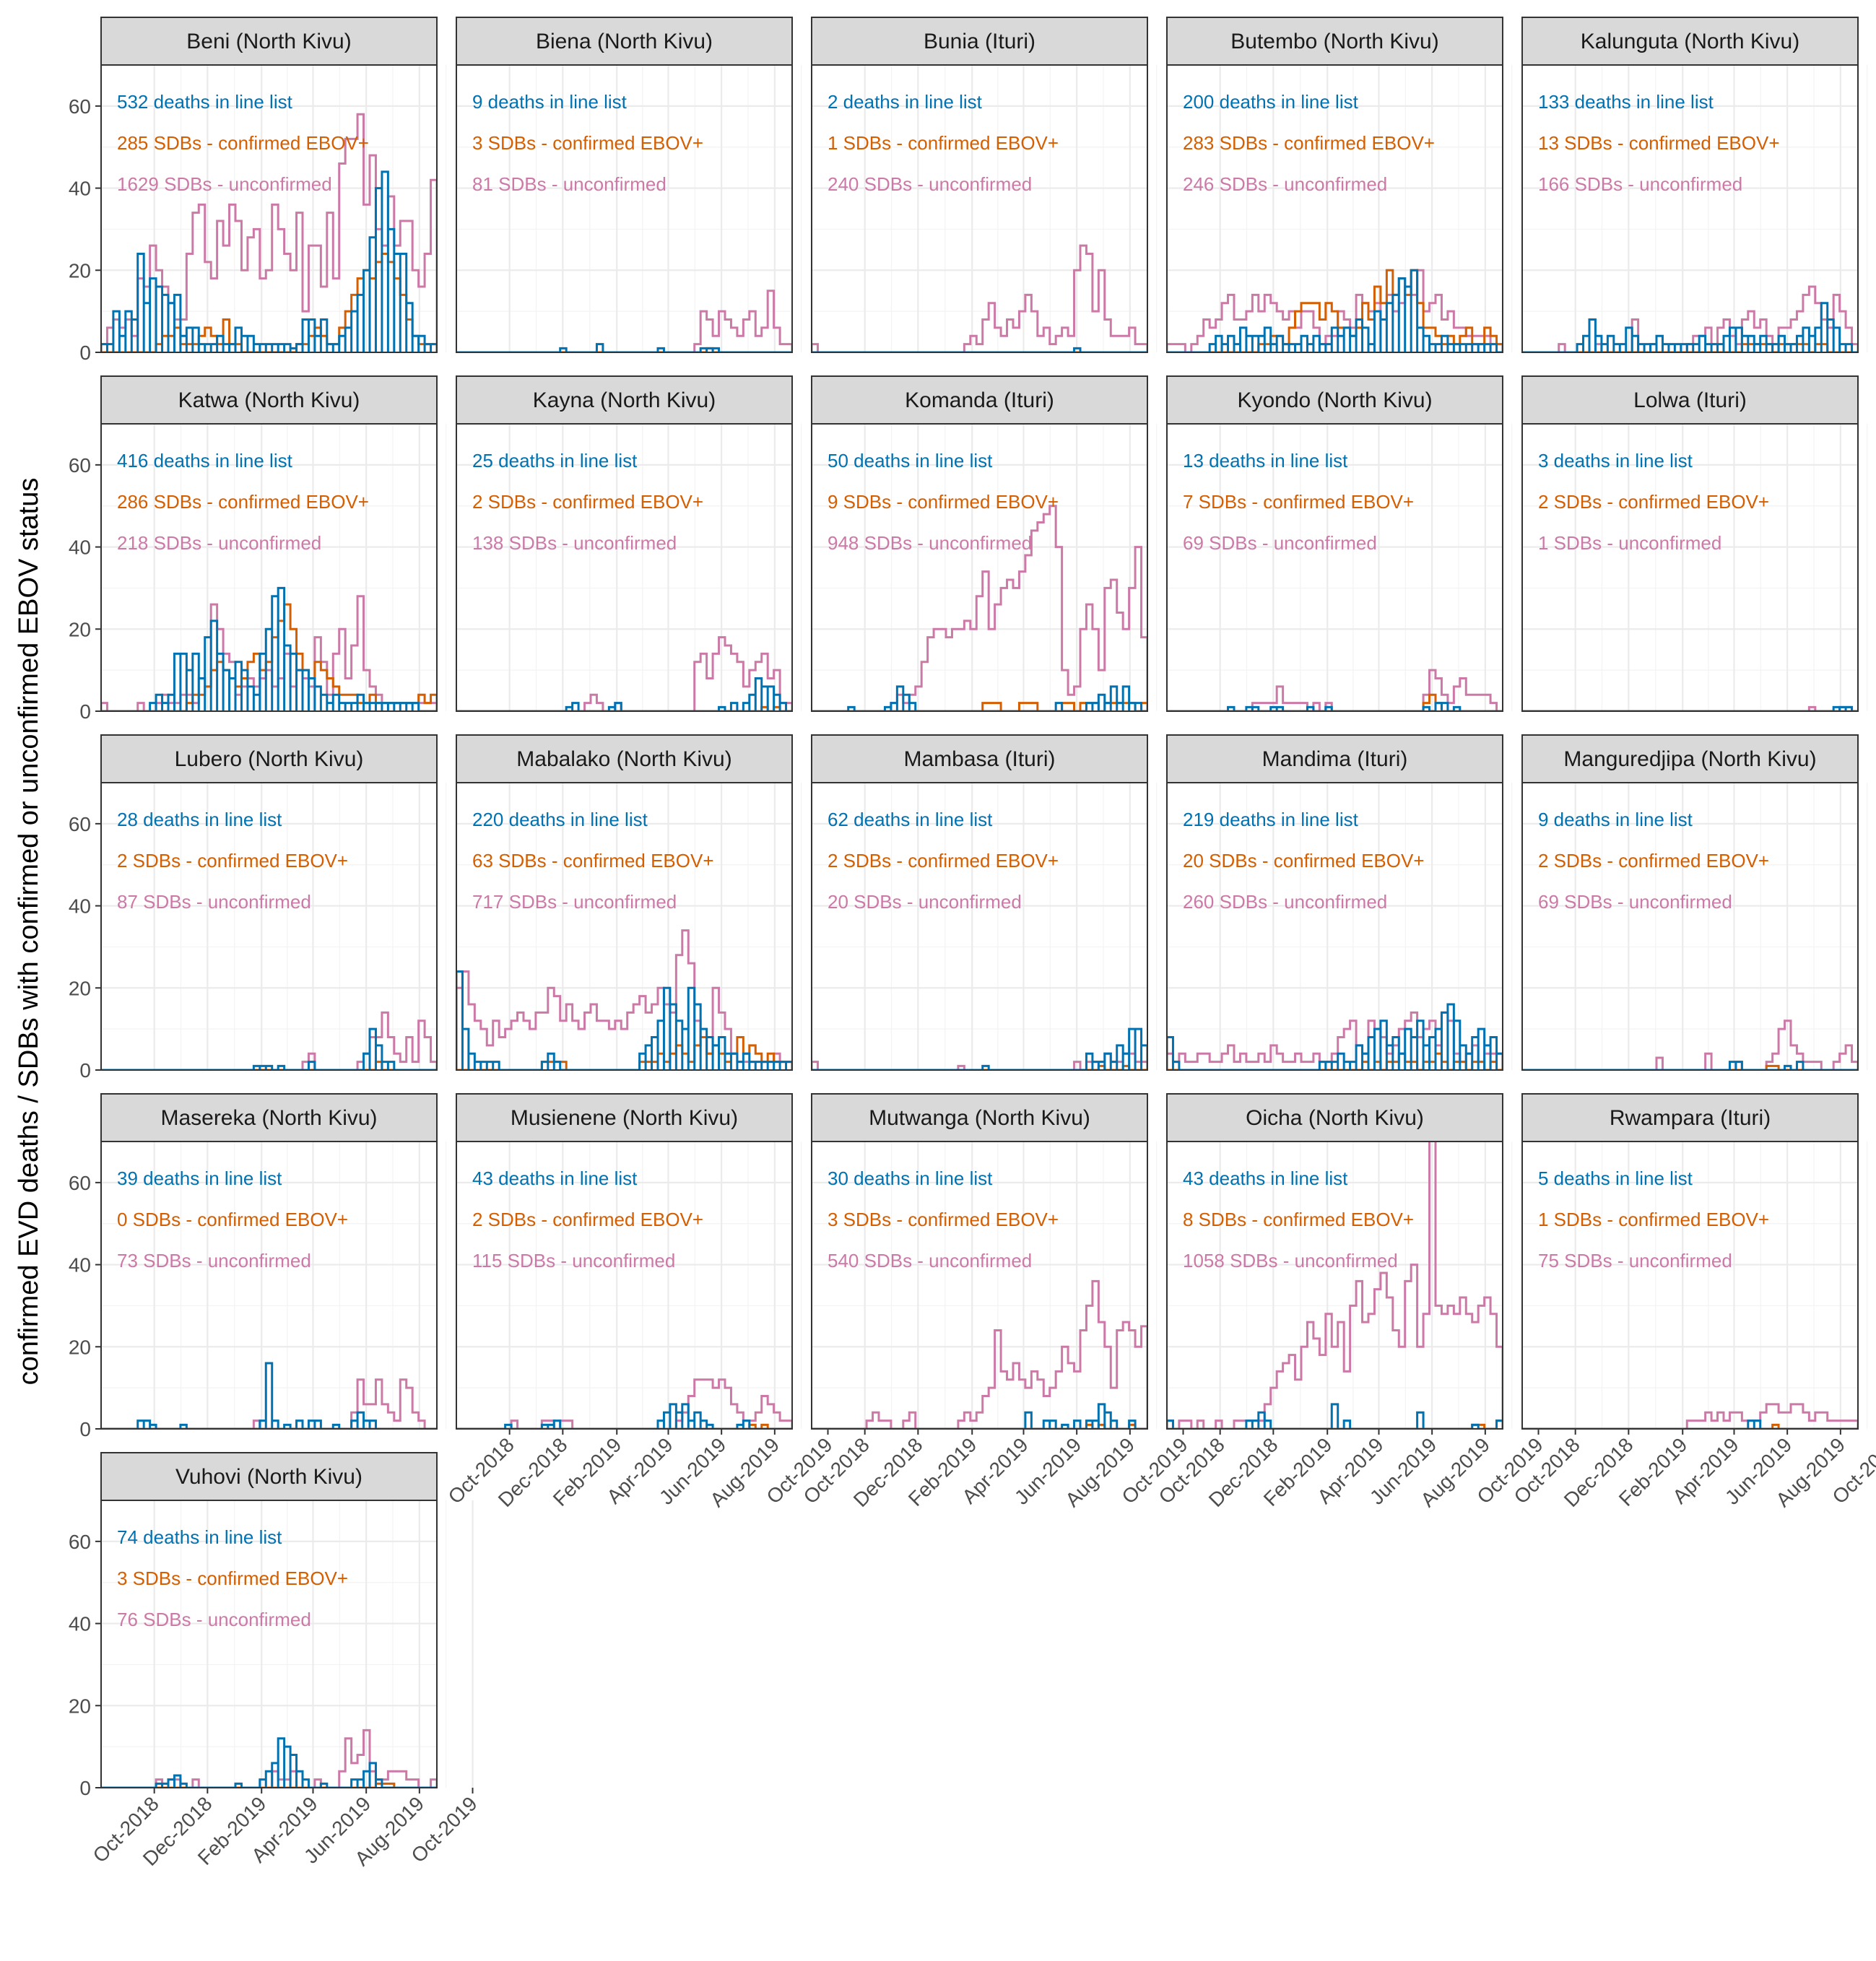  I want to click on facet-title: Vuhovi (North Kivu), so click(268, 1477).